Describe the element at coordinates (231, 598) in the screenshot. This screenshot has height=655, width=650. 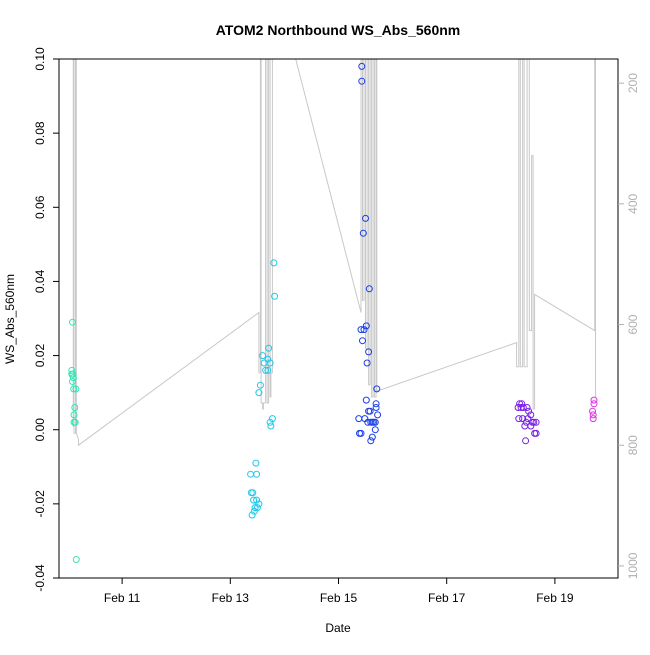
I see `x-tick-label: Feb 13` at that location.